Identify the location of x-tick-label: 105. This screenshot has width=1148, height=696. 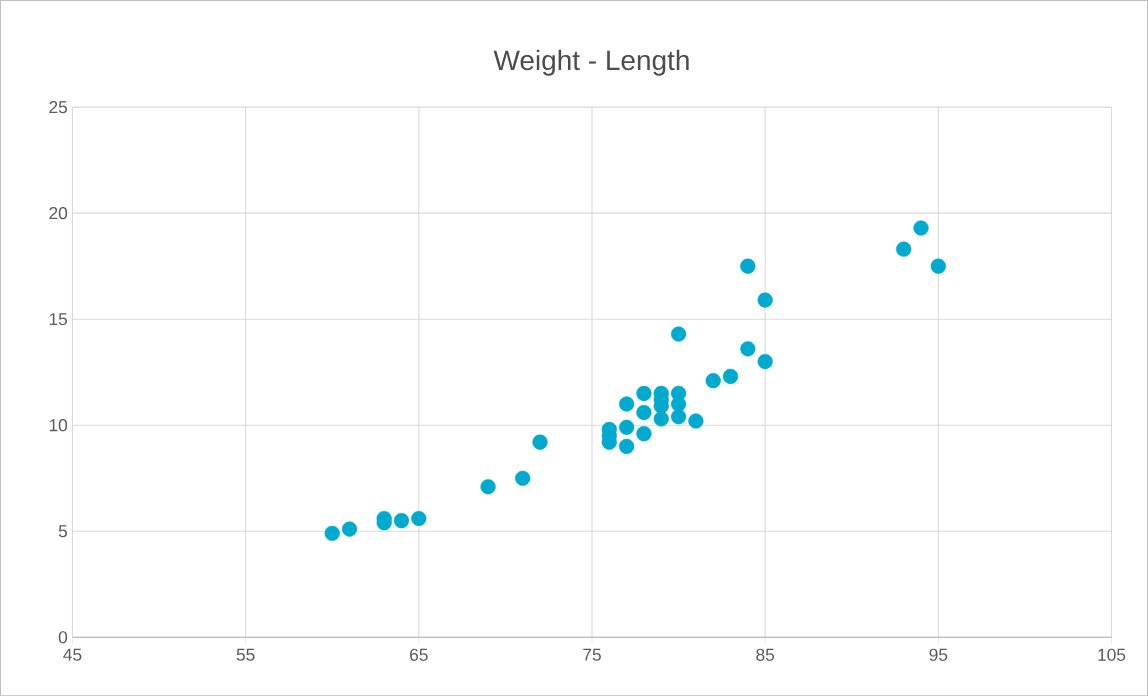
(1112, 654).